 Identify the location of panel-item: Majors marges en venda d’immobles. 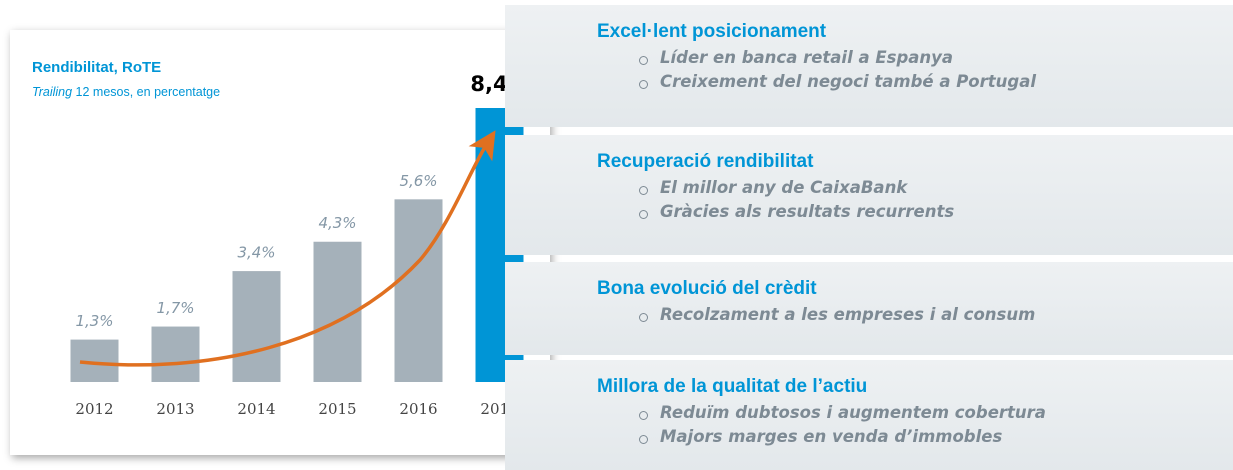
(915, 436).